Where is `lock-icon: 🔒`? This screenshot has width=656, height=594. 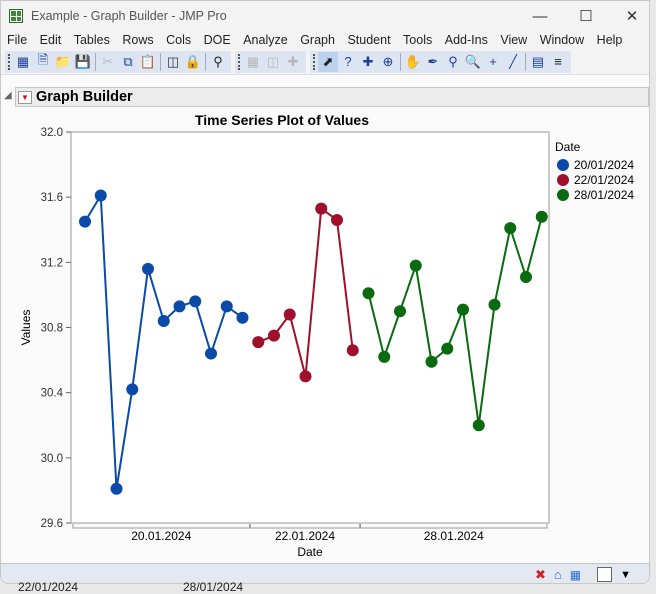 lock-icon: 🔒 is located at coordinates (193, 61).